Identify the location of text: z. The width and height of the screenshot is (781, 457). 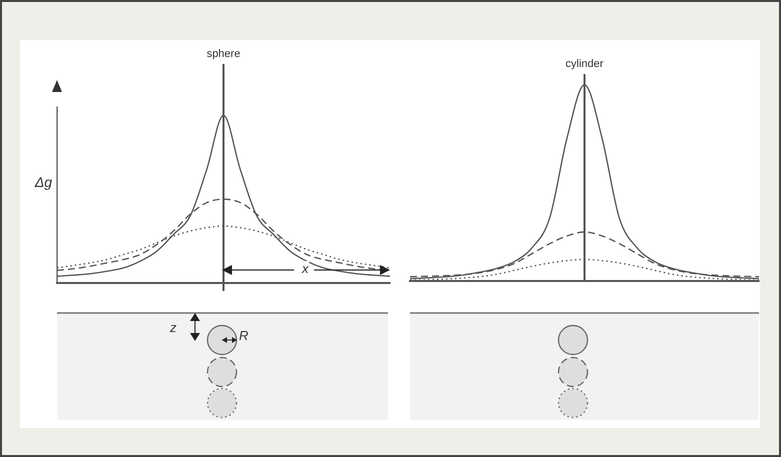
(173, 327).